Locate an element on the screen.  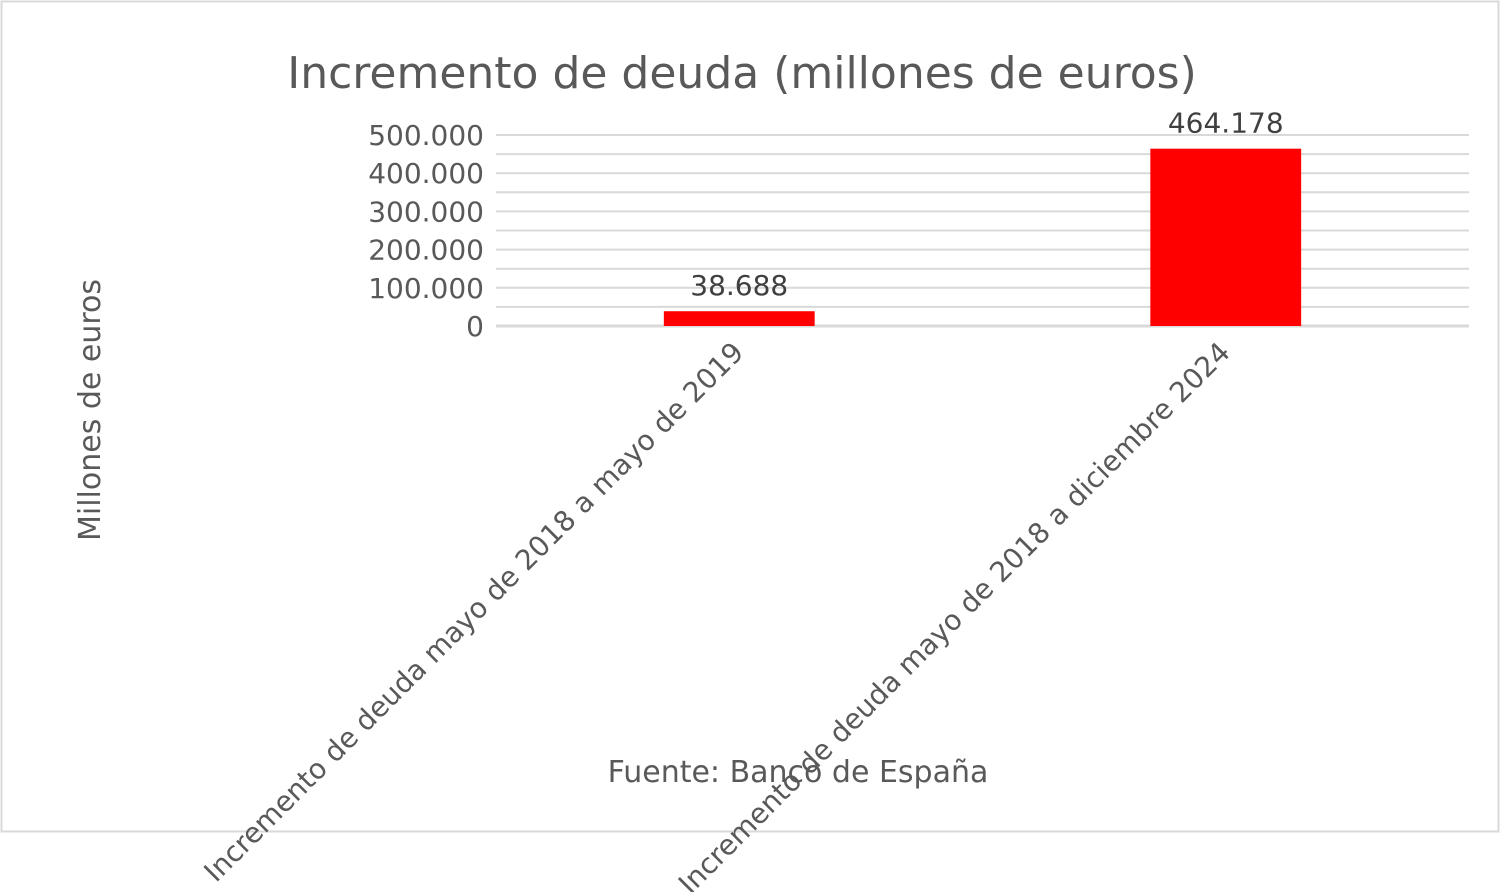
y-tick-label: 100.000 is located at coordinates (426, 288).